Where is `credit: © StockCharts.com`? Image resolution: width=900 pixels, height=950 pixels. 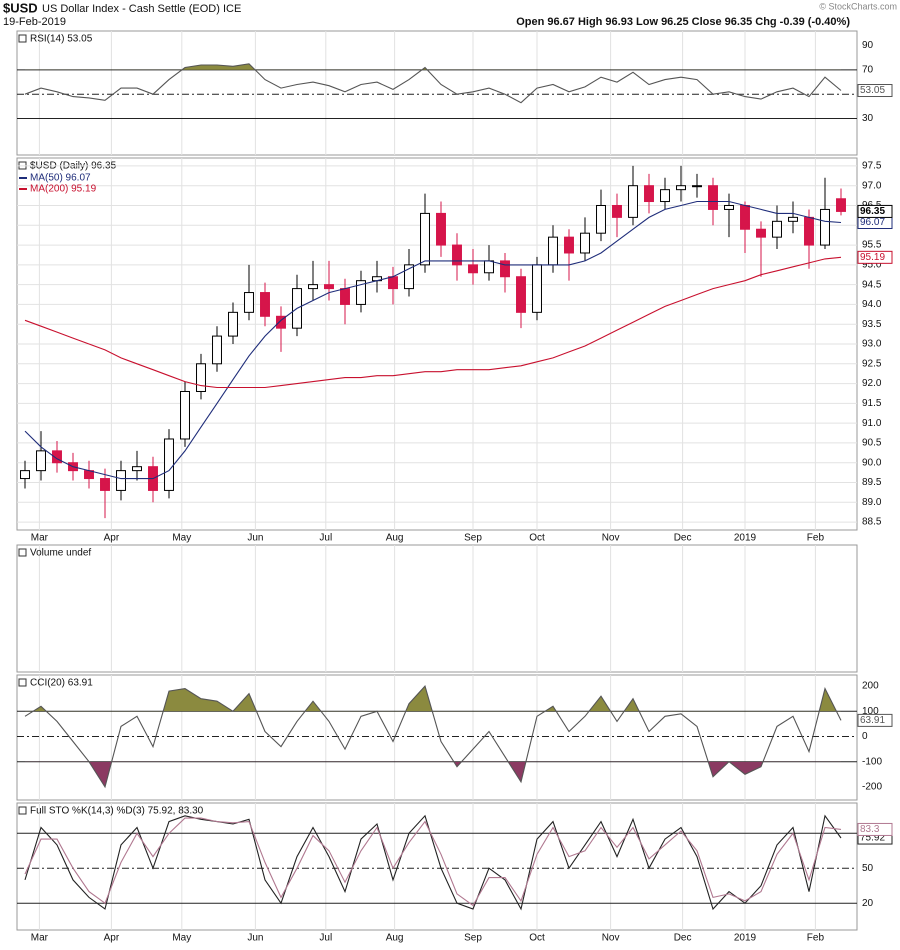 credit: © StockCharts.com is located at coordinates (858, 6).